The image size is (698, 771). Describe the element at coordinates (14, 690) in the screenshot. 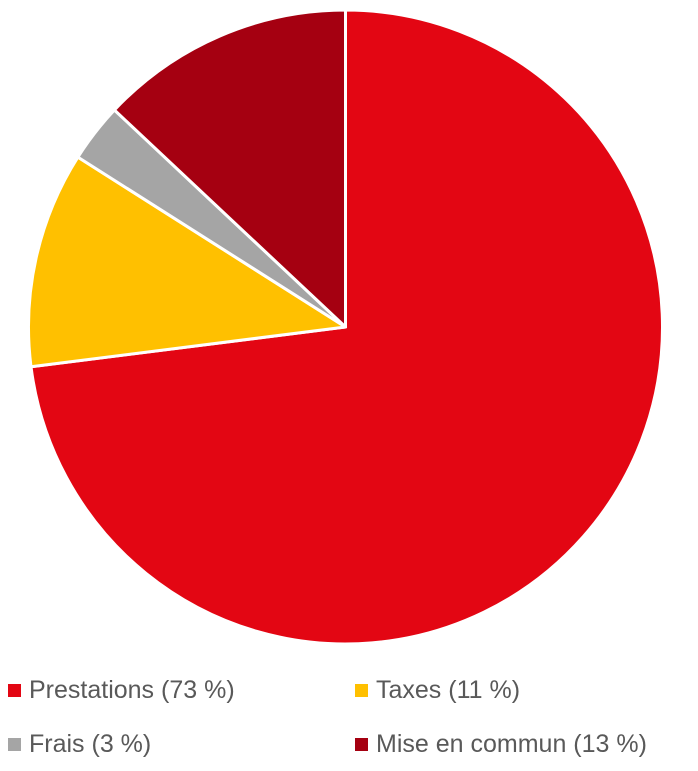

I see `legend-swatch-prestations` at that location.